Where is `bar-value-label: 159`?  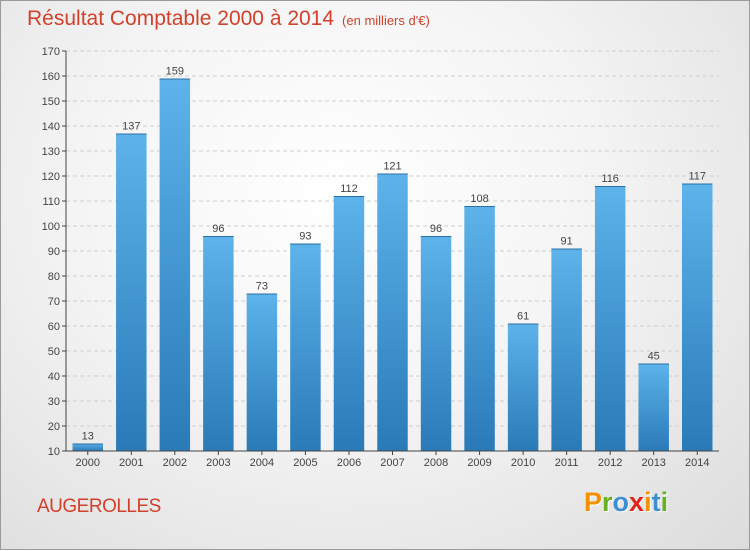
bar-value-label: 159 is located at coordinates (175, 72).